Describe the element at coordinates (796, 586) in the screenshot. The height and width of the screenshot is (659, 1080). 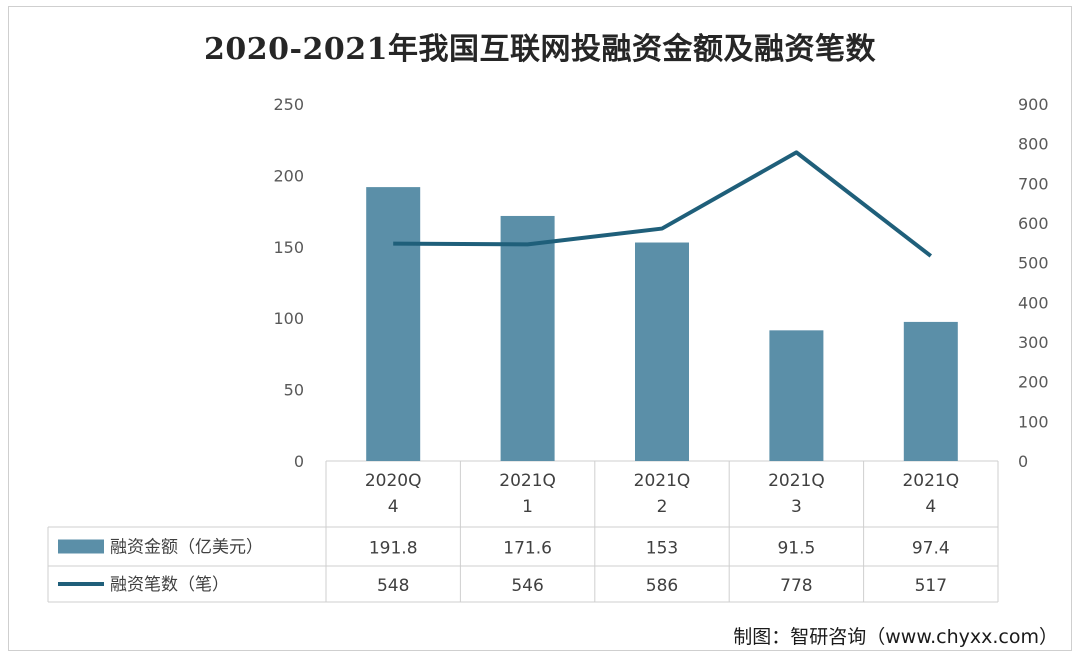
I see `data-label: 778` at that location.